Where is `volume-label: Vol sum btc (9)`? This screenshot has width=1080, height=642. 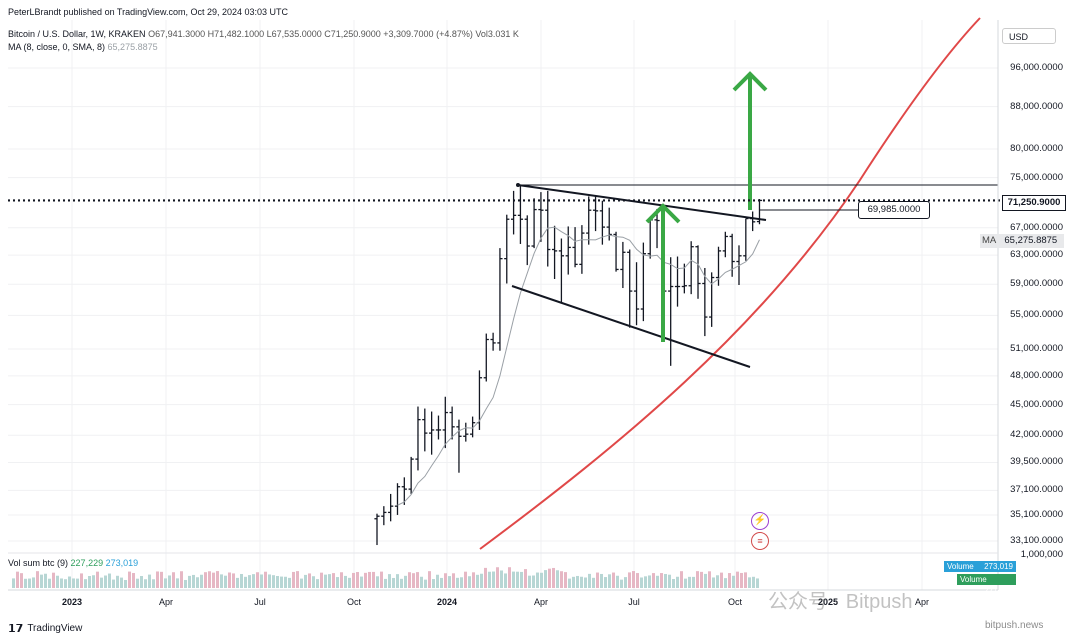 volume-label: Vol sum btc (9) is located at coordinates (38, 563).